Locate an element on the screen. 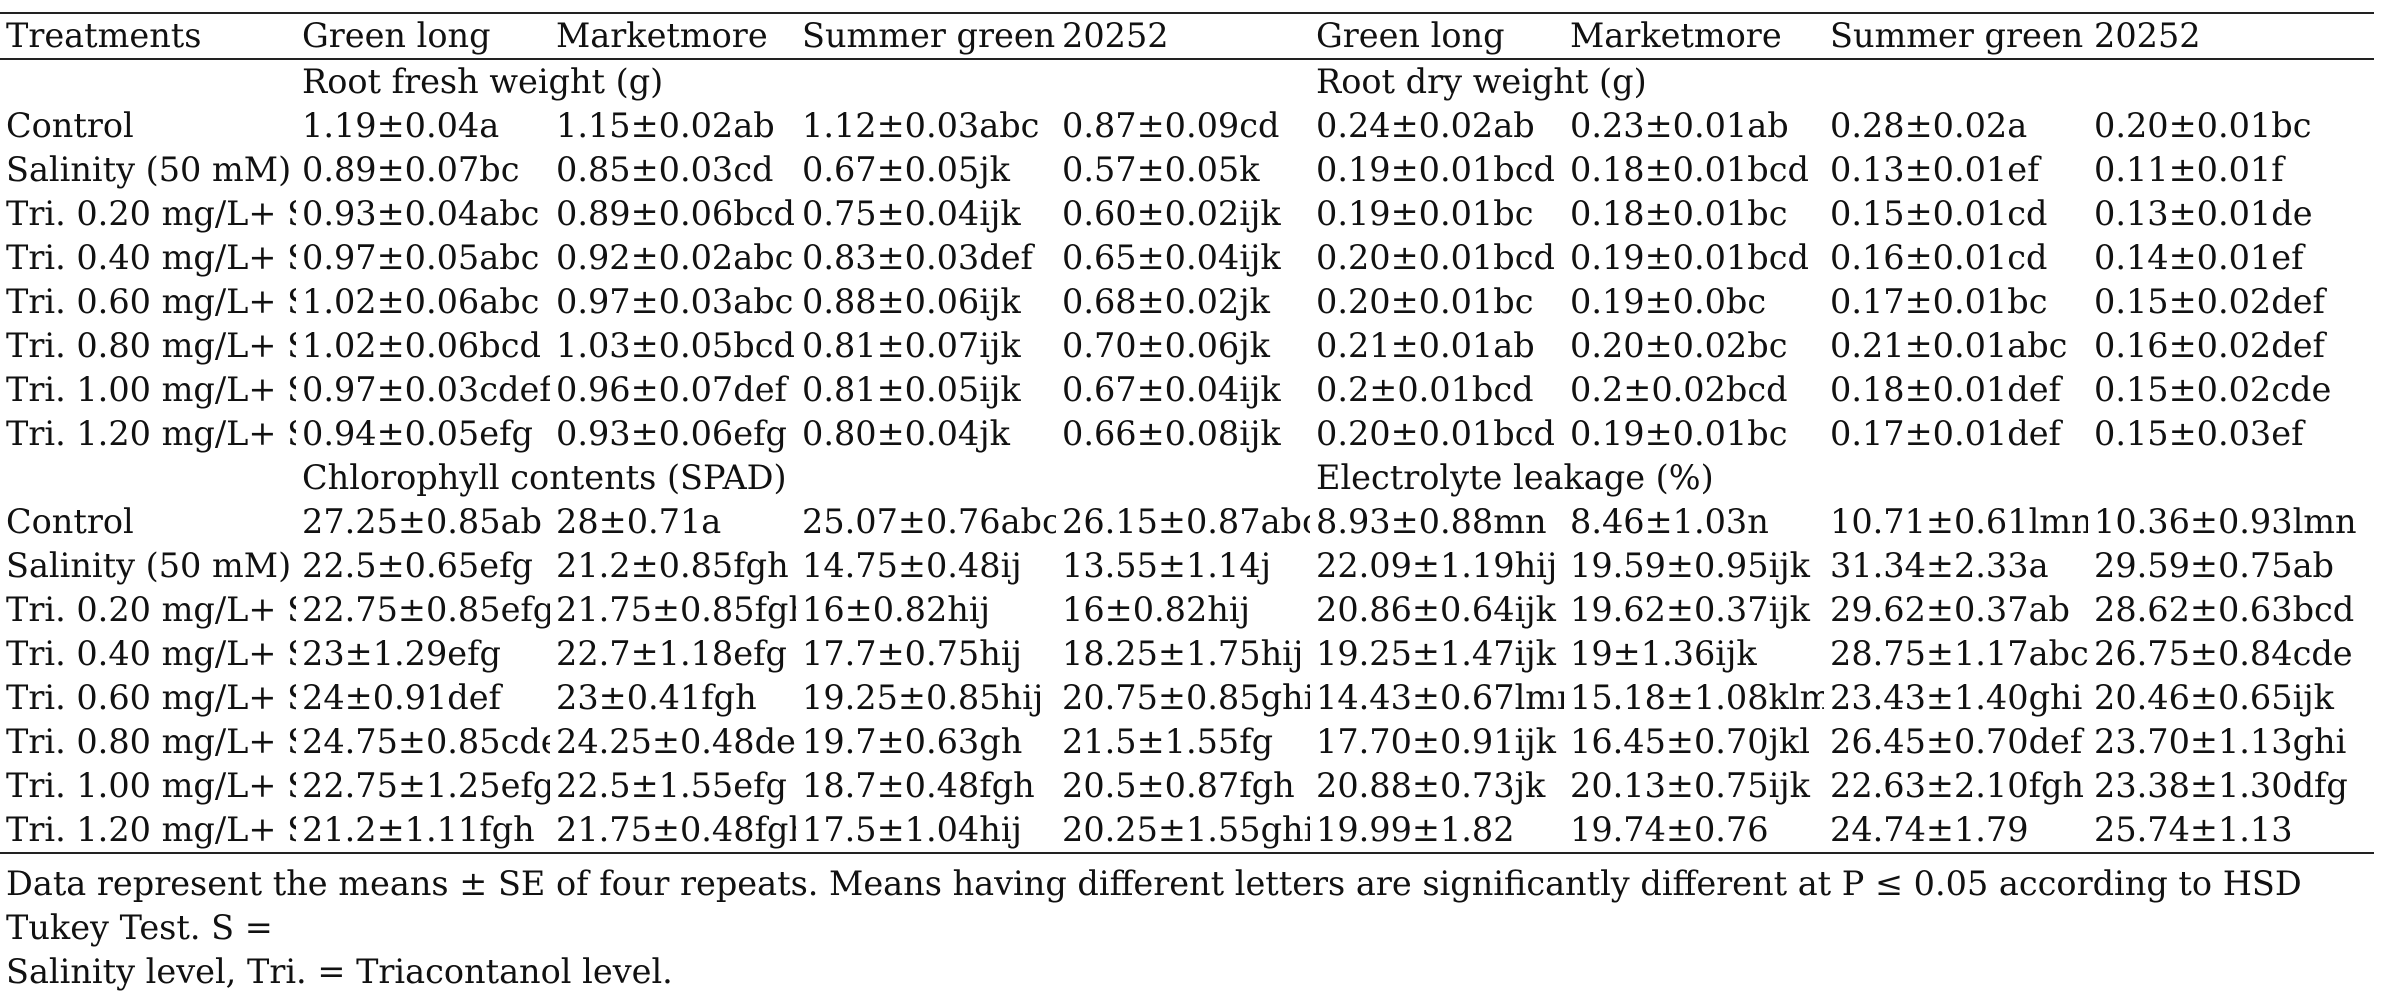 This screenshot has height=994, width=2382. value-cell: 1.03±0.05bcd is located at coordinates (675, 345).